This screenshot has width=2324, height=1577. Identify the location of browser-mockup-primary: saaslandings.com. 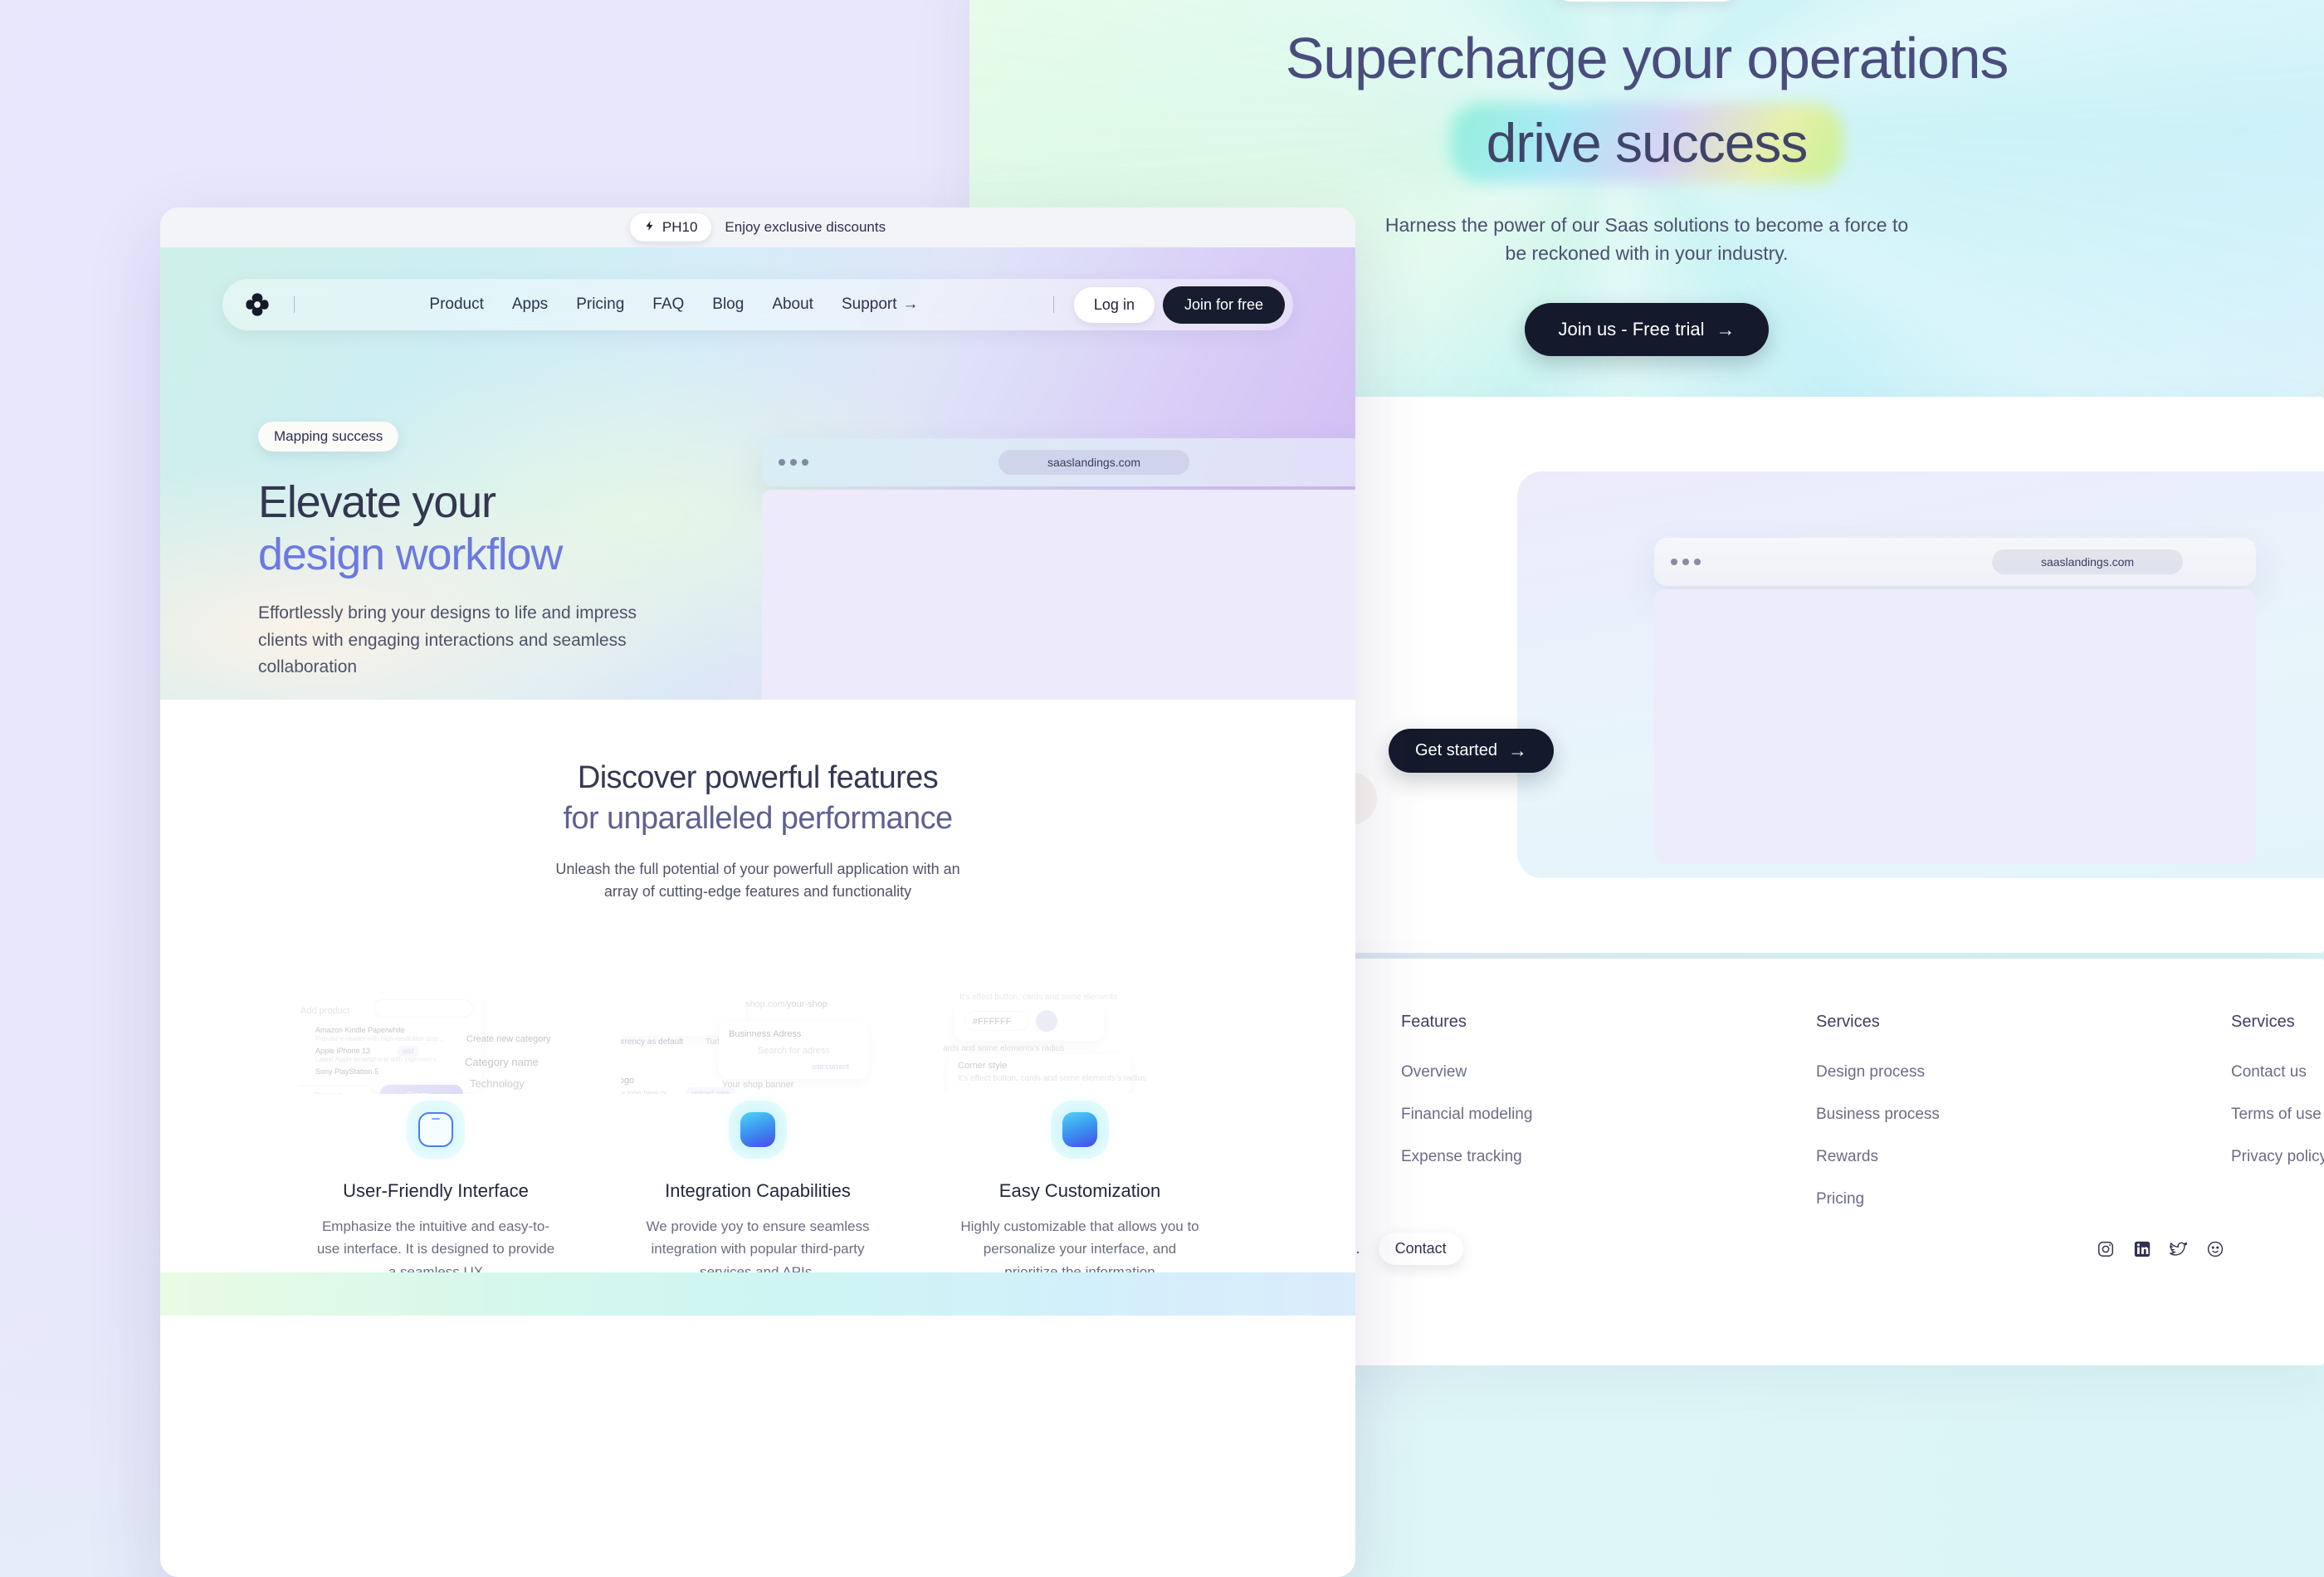
(1058, 462).